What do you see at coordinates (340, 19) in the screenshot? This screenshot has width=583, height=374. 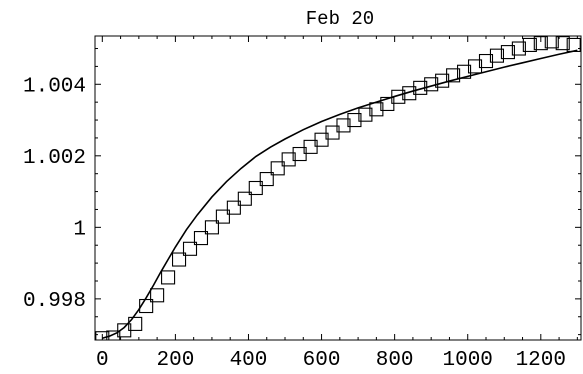 I see `chart-title: Feb 20` at bounding box center [340, 19].